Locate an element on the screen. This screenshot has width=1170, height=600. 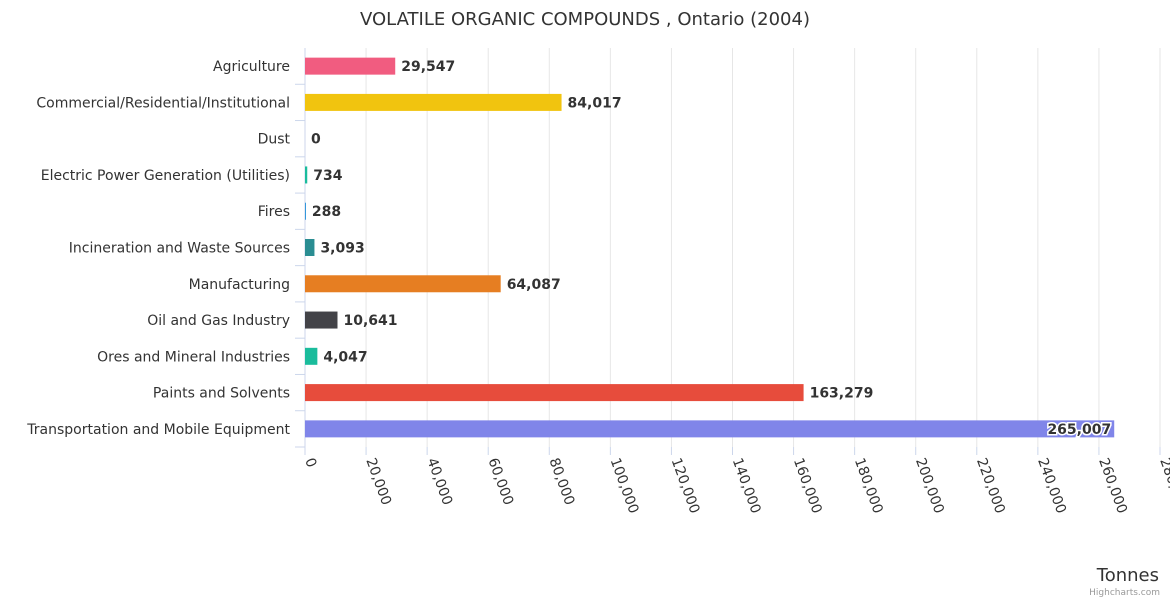
tick-label: 160,000 is located at coordinates (807, 486).